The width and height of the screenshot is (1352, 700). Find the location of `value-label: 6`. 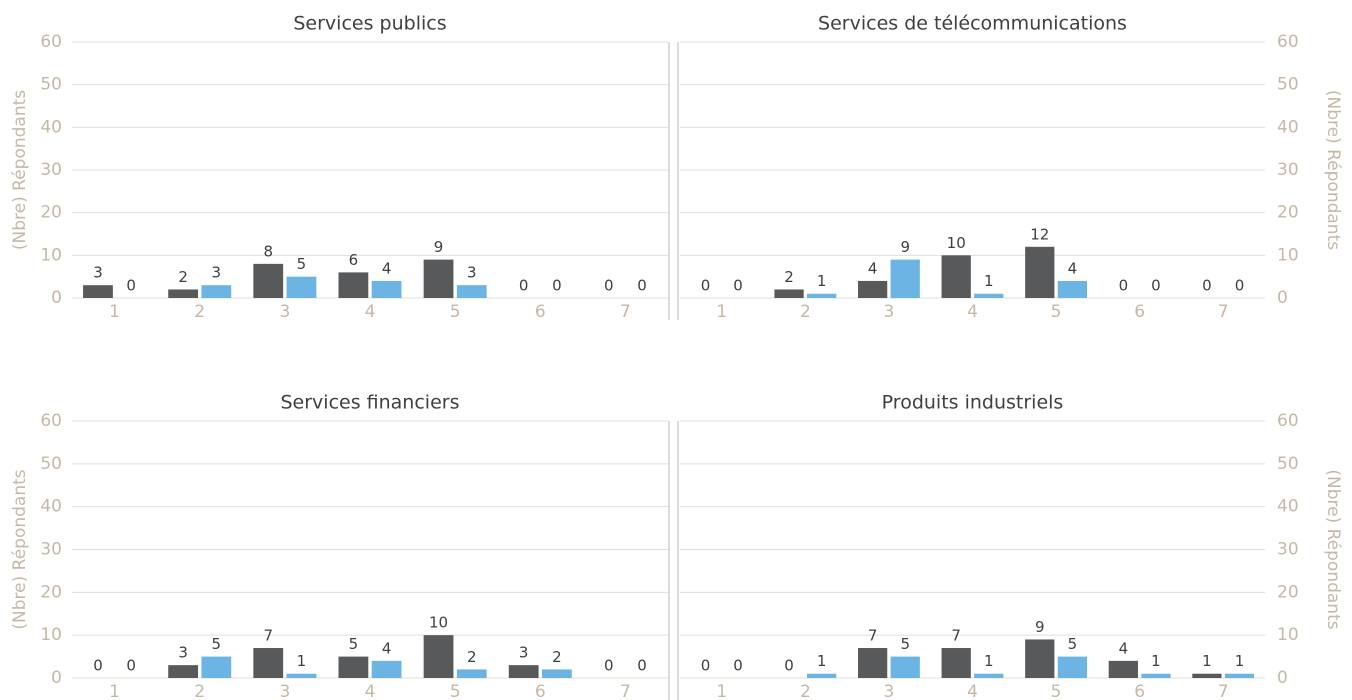

value-label: 6 is located at coordinates (354, 260).